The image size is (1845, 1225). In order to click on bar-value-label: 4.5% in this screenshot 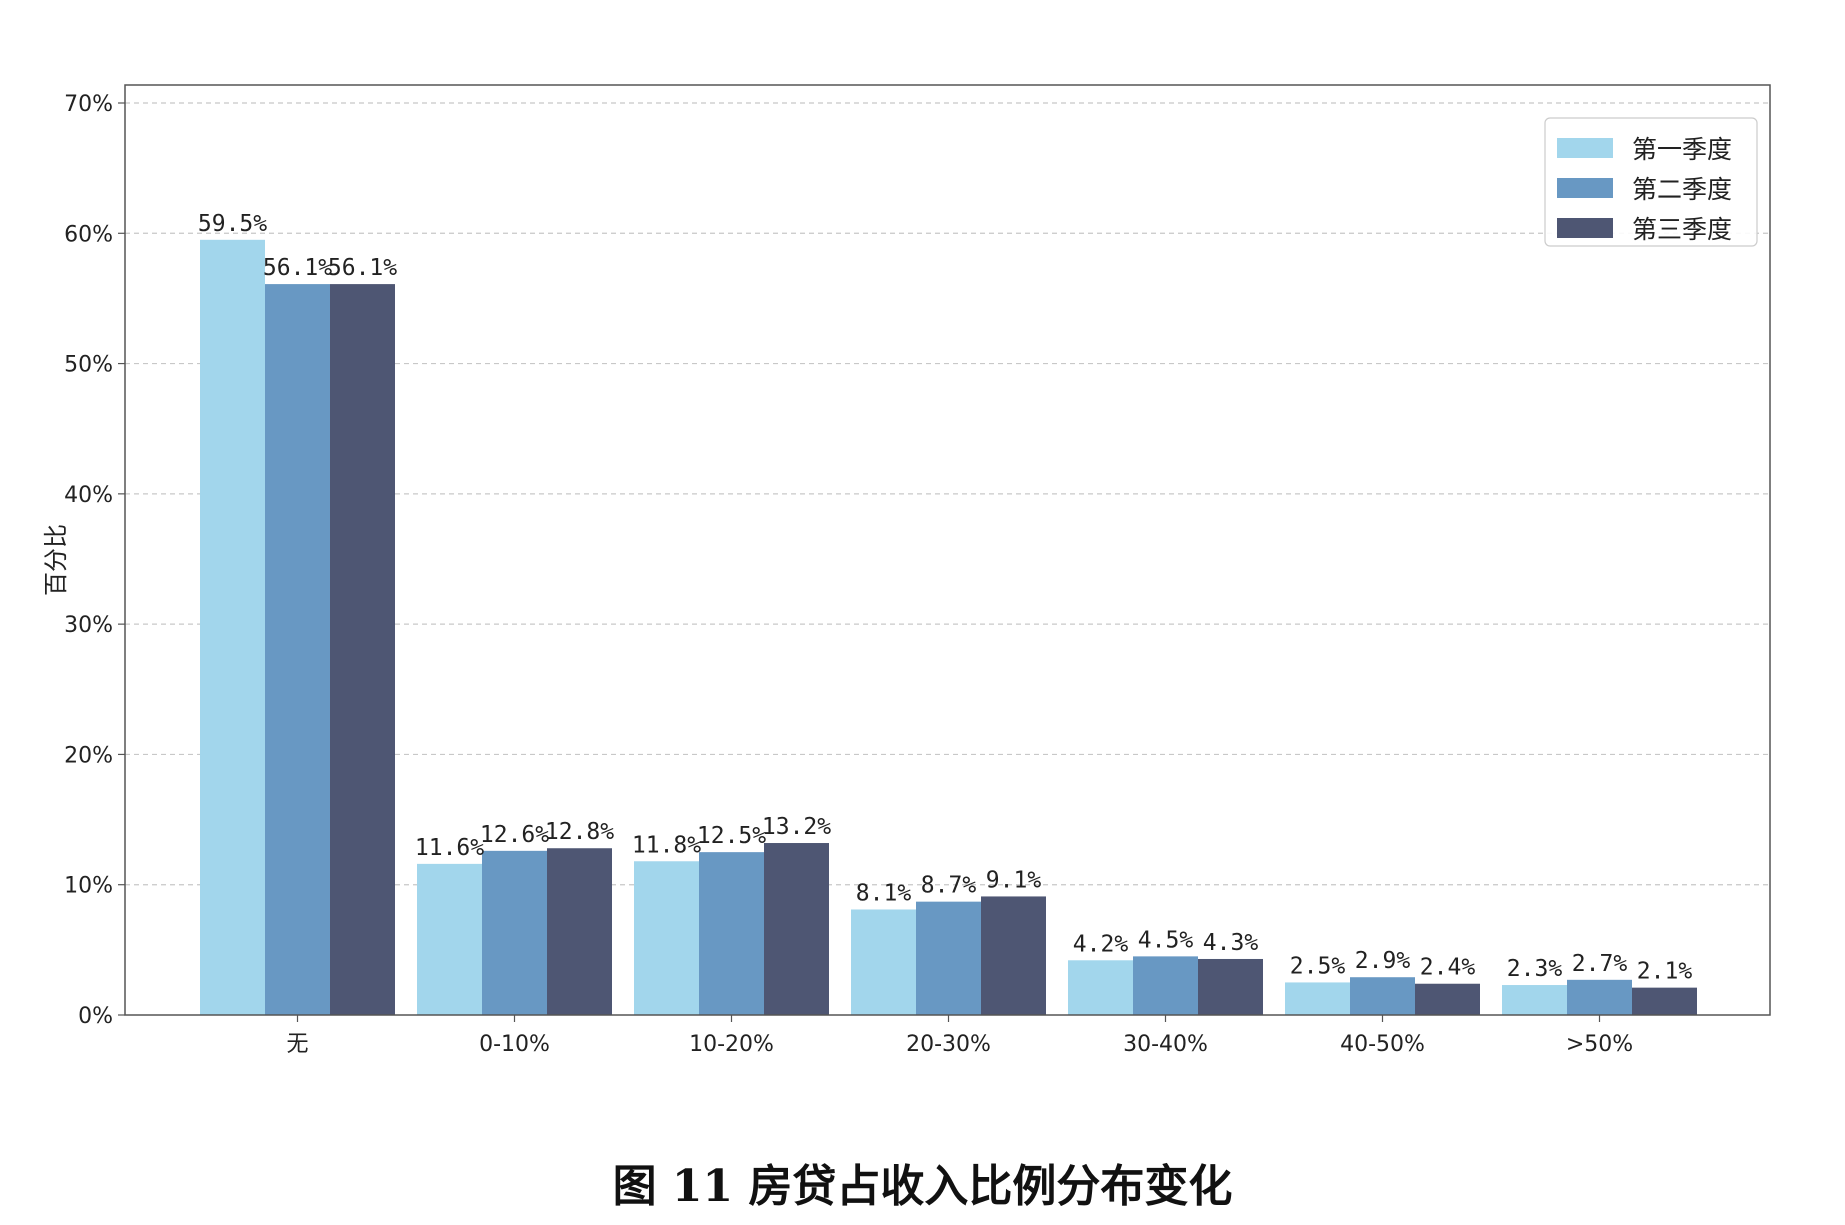, I will do `click(1166, 940)`.